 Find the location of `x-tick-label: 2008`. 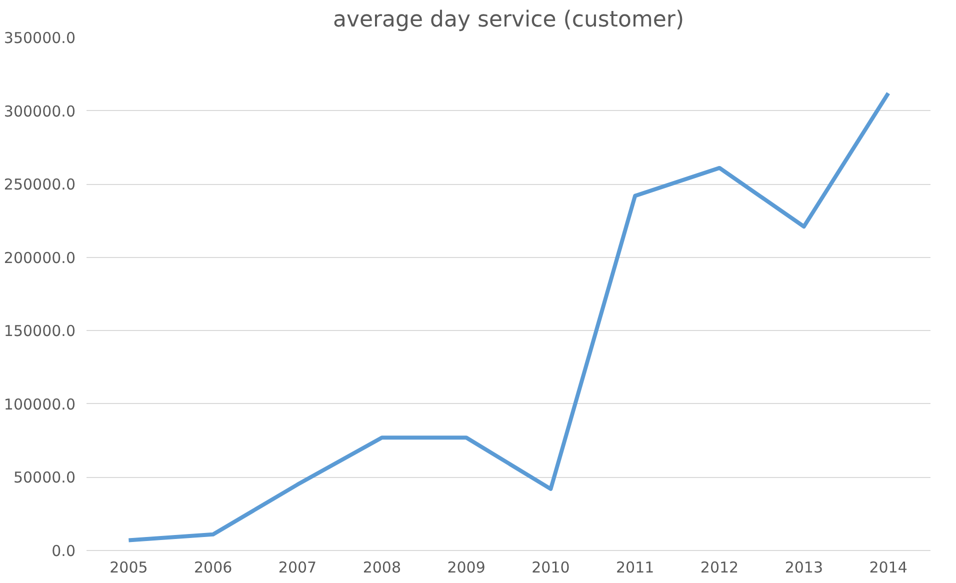

x-tick-label: 2008 is located at coordinates (381, 567).